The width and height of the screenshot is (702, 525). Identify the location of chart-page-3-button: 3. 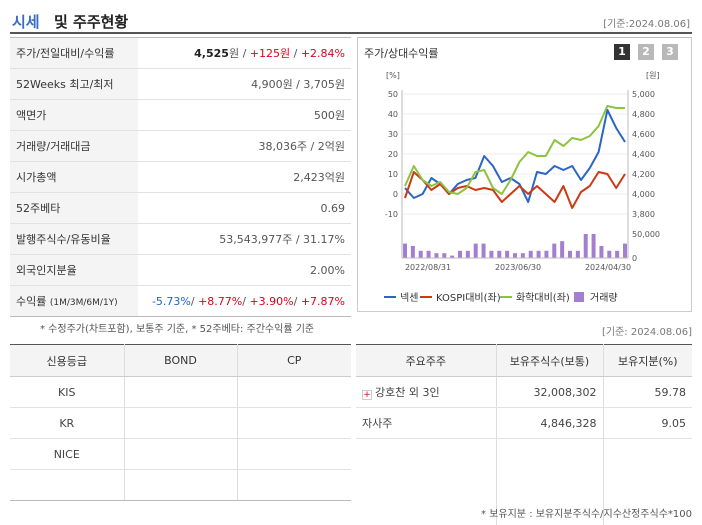
(670, 52).